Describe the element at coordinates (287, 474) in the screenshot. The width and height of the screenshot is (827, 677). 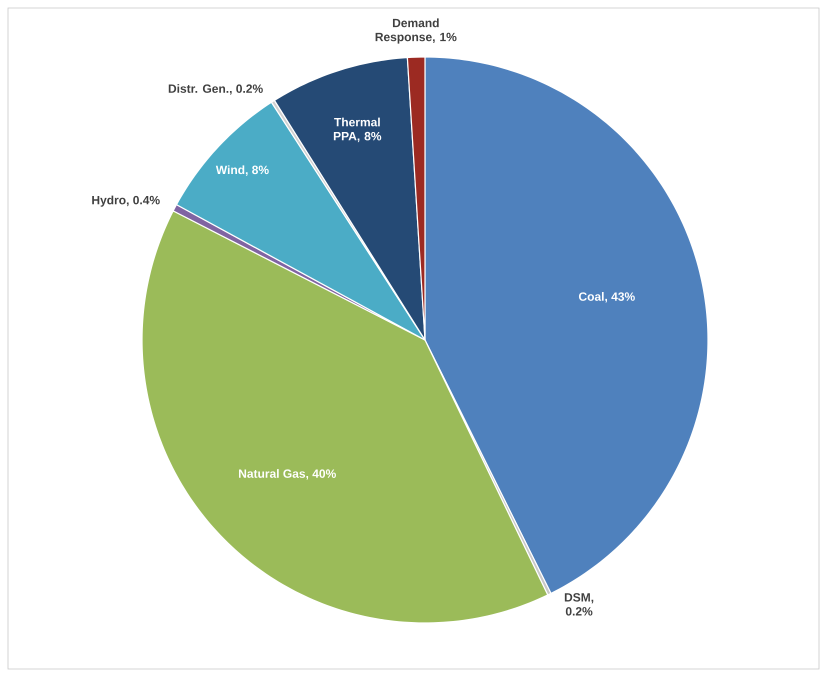
I see `slice-label: Natural Gas, 40%` at that location.